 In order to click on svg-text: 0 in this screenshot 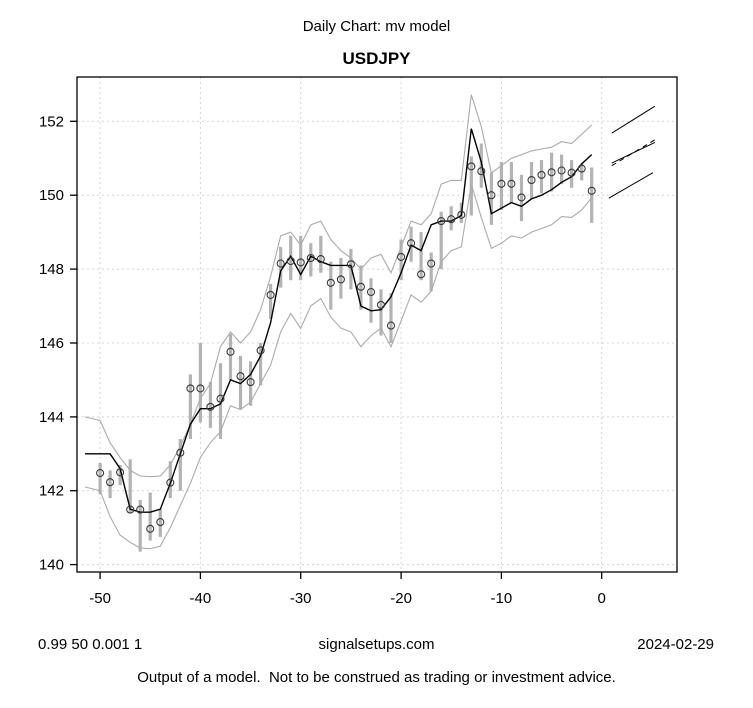, I will do `click(602, 598)`.